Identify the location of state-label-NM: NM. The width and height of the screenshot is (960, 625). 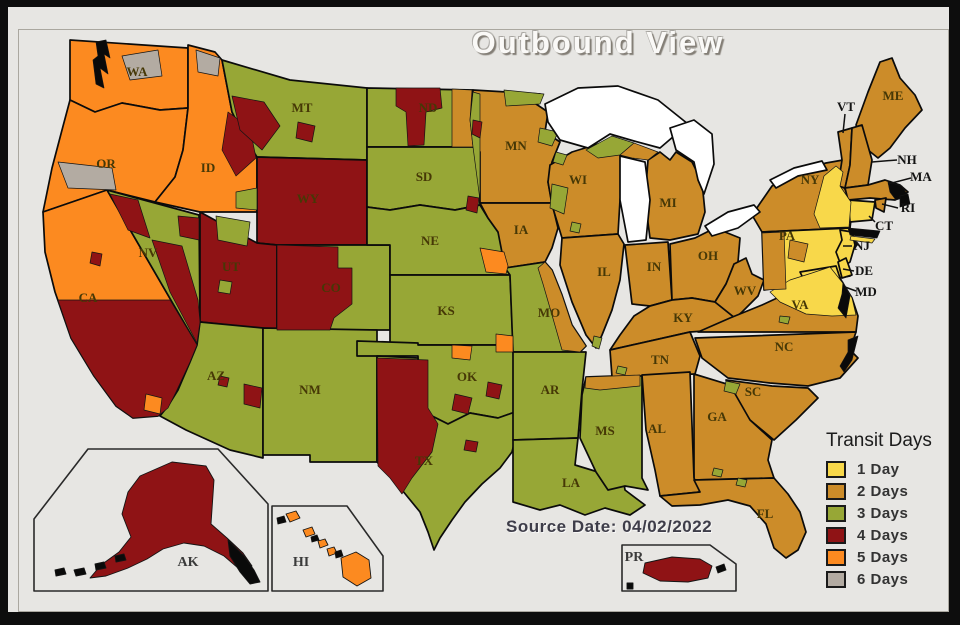
(310, 389).